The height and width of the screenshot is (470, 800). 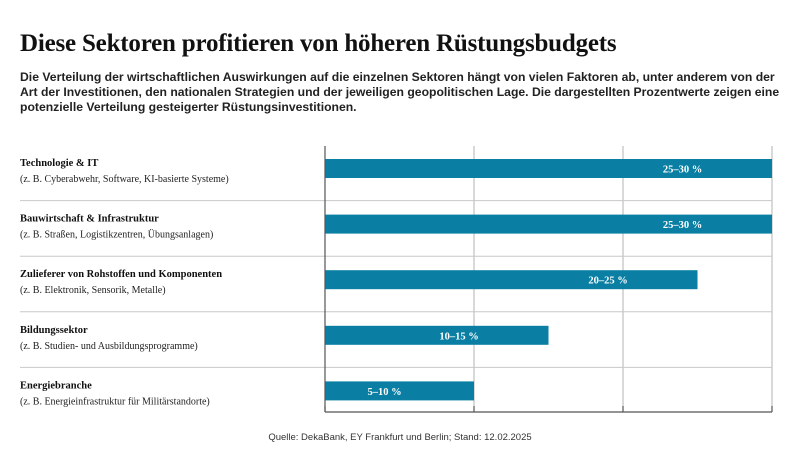 What do you see at coordinates (56, 385) in the screenshot?
I see `category-name: Energiebranche` at bounding box center [56, 385].